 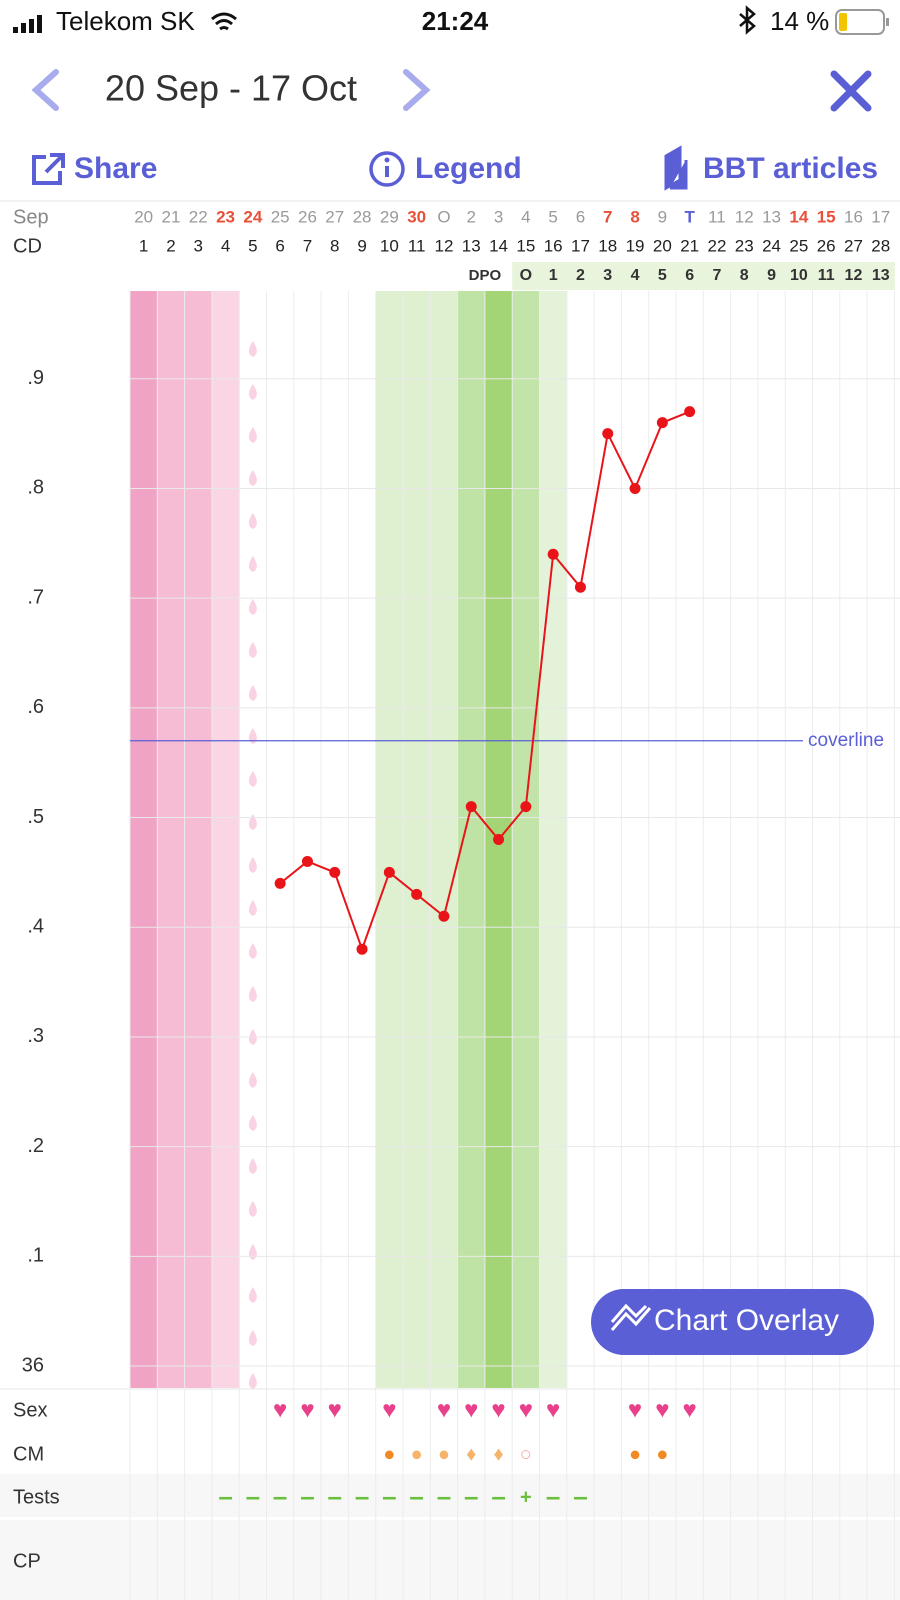 What do you see at coordinates (771, 275) in the screenshot?
I see `dpo-day-label: 9` at bounding box center [771, 275].